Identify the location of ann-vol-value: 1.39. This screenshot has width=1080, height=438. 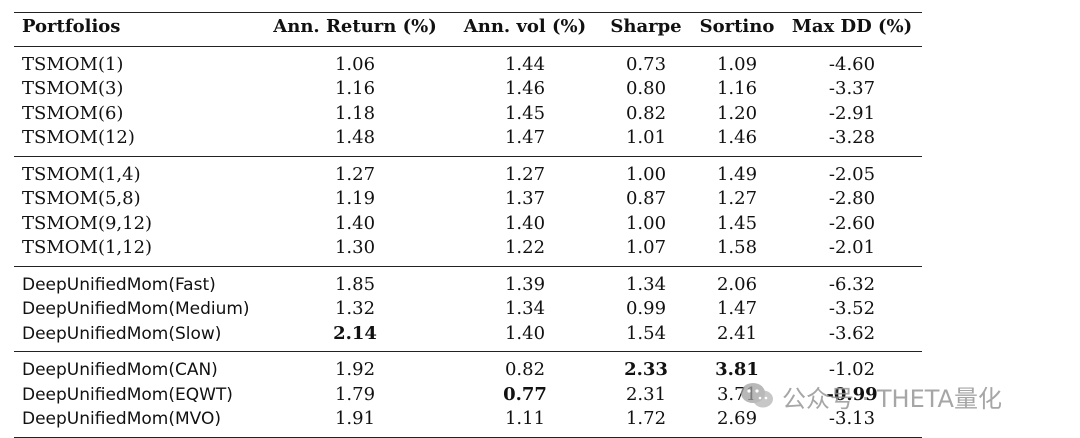
(525, 284).